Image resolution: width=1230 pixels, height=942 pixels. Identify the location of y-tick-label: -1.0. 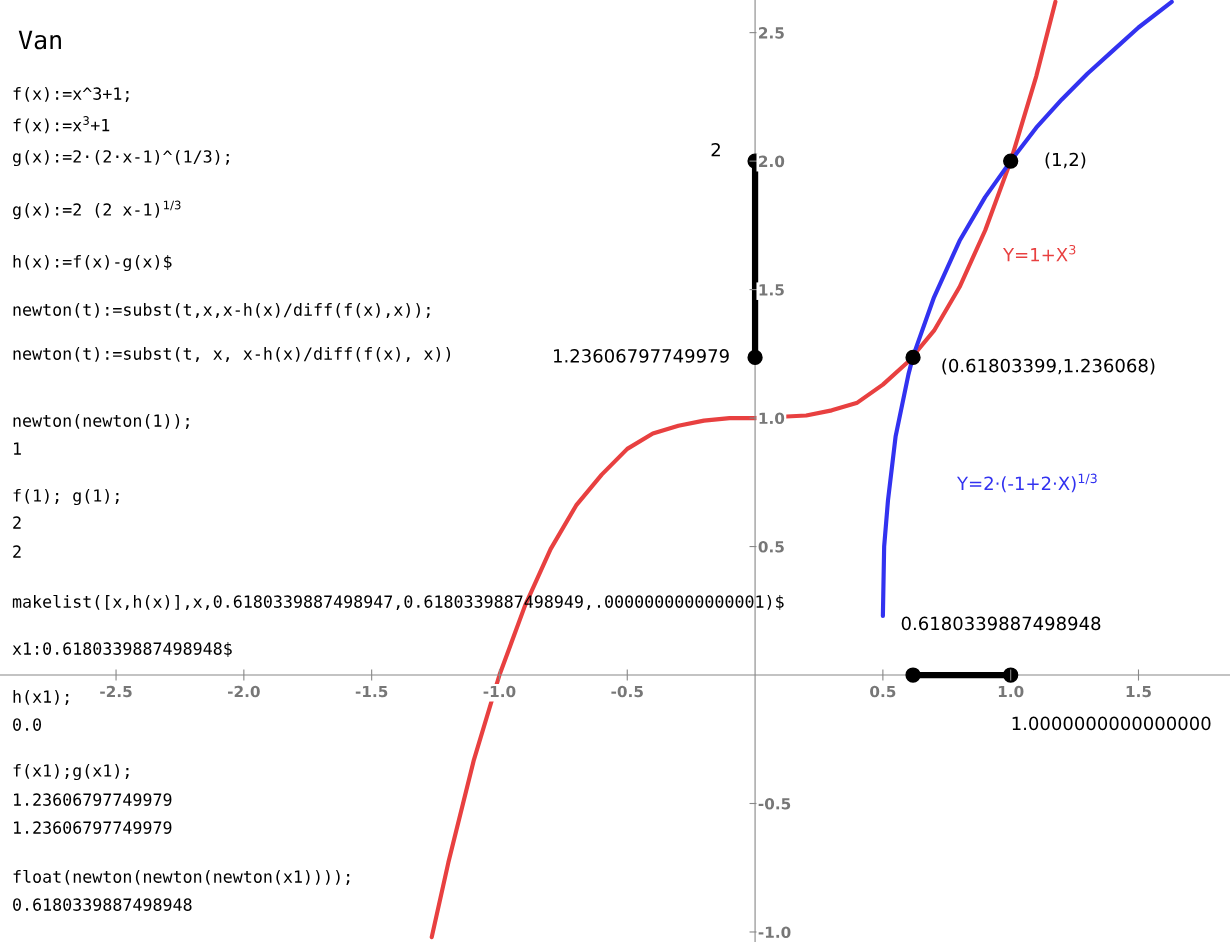
(774, 932).